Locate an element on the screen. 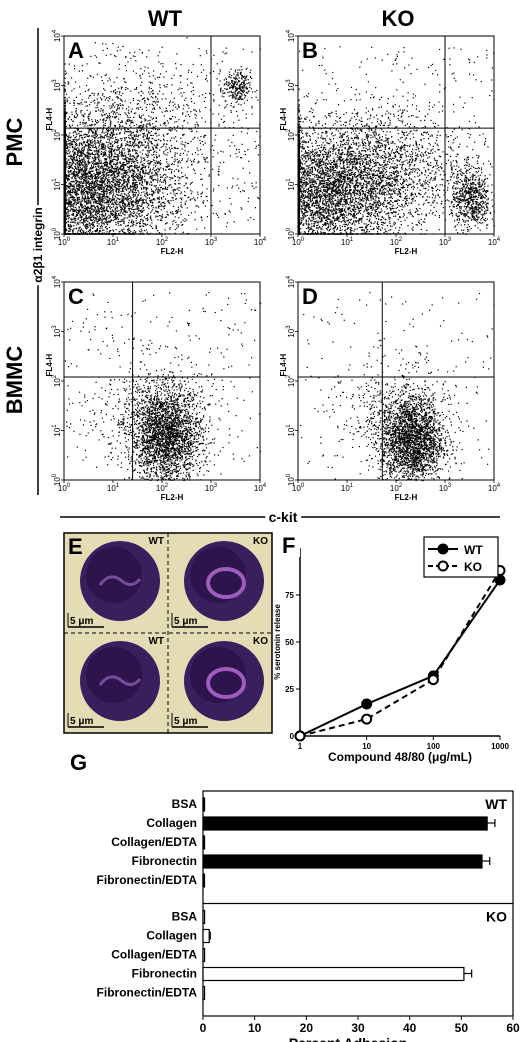 Image resolution: width=520 pixels, height=1042 pixels. bottom-axis-label: c-kit is located at coordinates (283, 517).